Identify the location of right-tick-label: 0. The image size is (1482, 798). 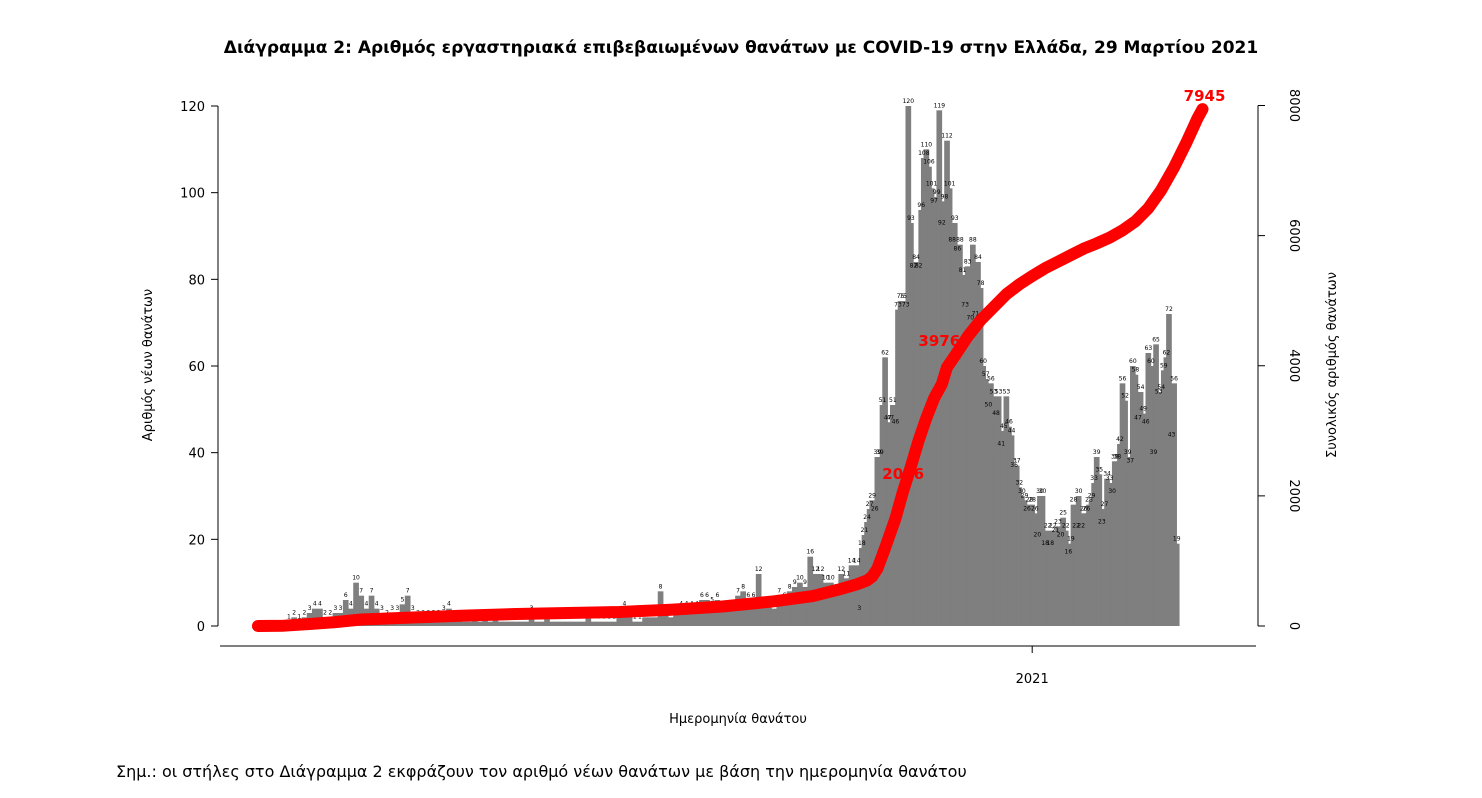
(1293, 626).